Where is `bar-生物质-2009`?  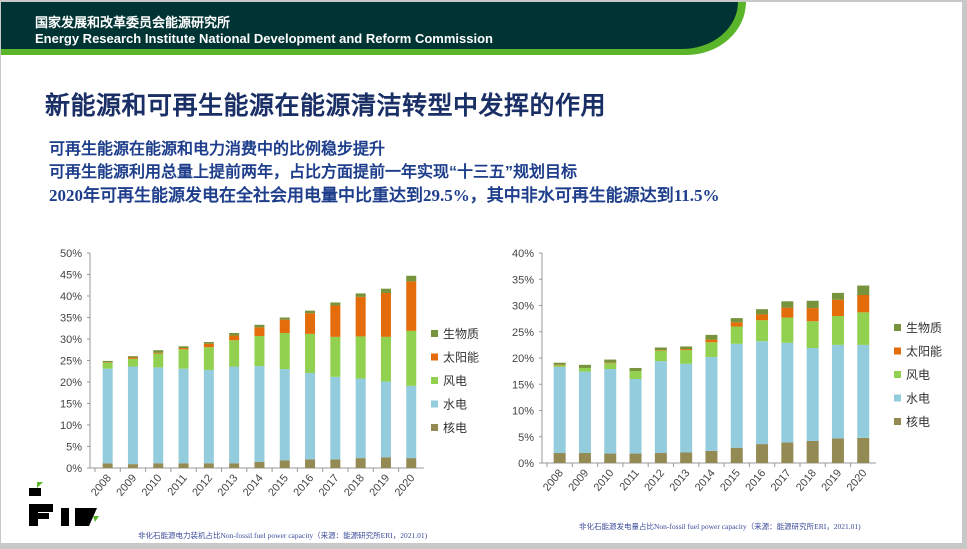 bar-生物质-2009 is located at coordinates (584, 366).